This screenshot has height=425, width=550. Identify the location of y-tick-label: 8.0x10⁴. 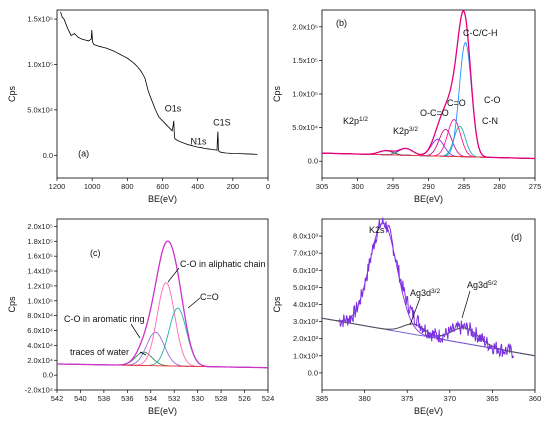
(40, 315).